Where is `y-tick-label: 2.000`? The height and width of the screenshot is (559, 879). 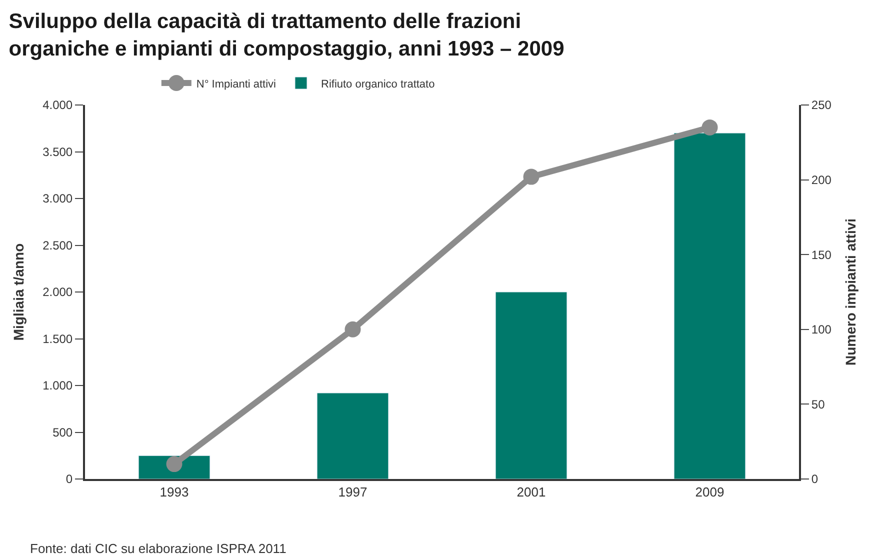
y-tick-label: 2.000 is located at coordinates (57, 292).